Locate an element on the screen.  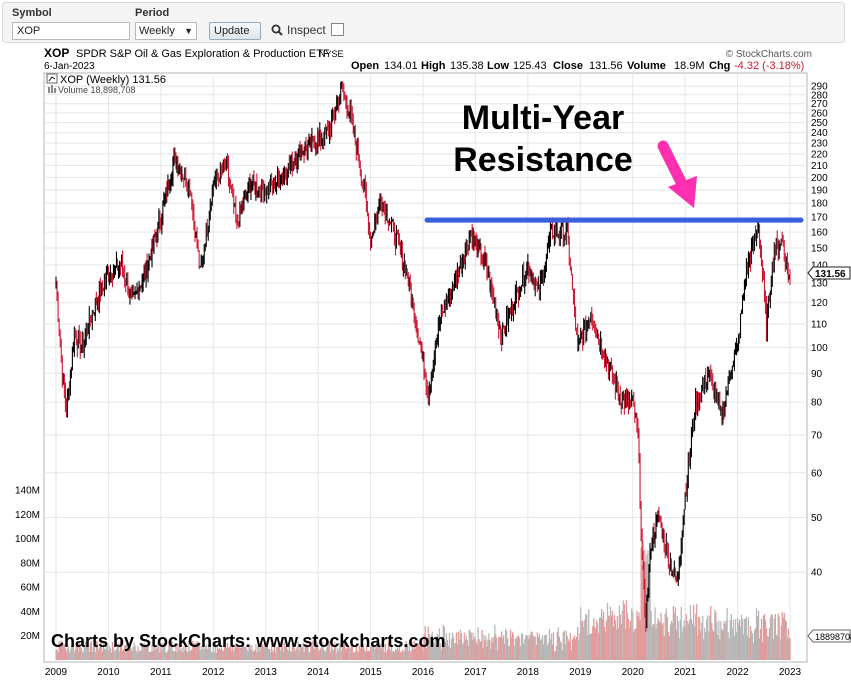
inspect-checkbox is located at coordinates (337, 29).